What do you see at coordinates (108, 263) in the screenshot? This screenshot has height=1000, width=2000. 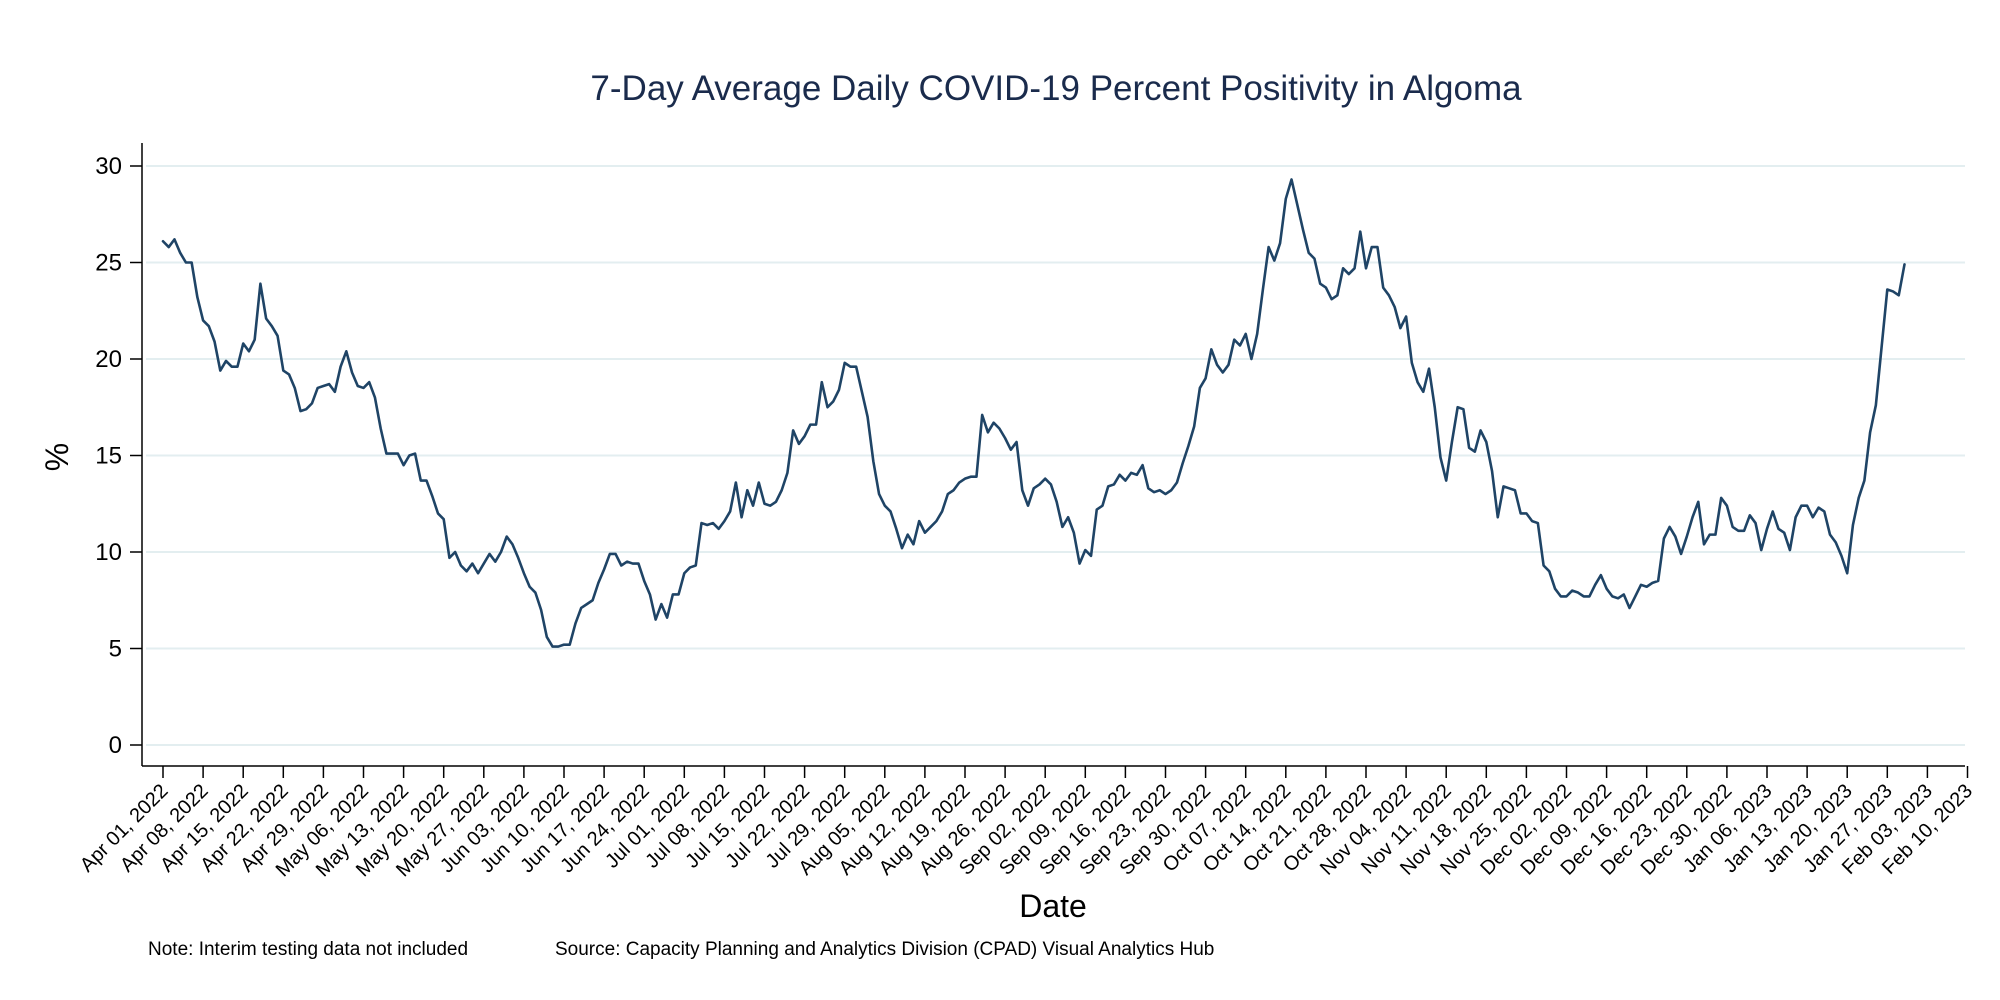 I see `y-tick-label: 25` at bounding box center [108, 263].